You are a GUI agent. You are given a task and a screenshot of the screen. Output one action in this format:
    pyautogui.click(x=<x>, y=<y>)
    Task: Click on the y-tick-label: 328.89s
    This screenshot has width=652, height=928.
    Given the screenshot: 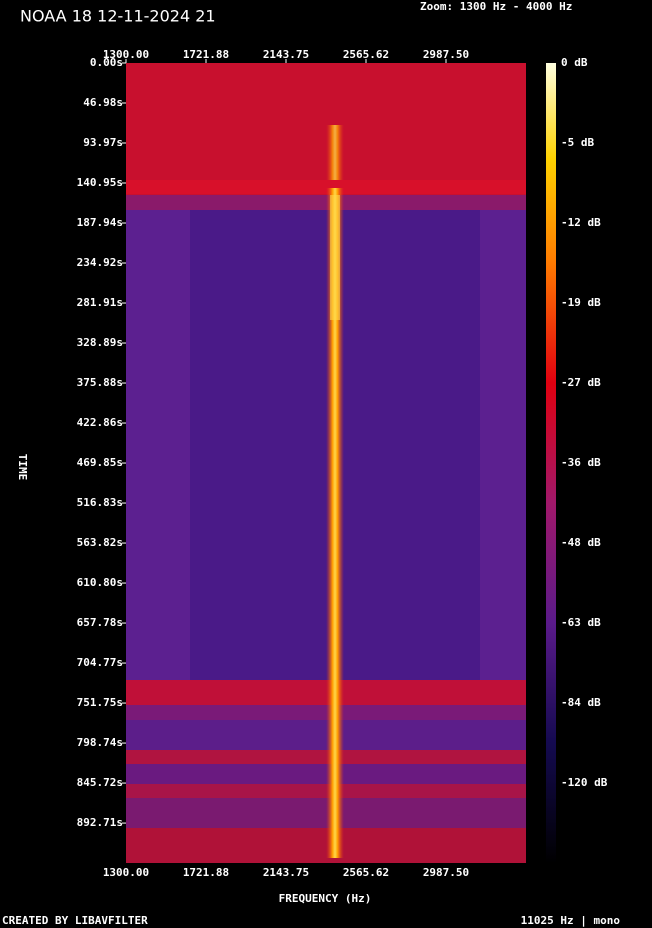 What is the action you would take?
    pyautogui.click(x=100, y=342)
    